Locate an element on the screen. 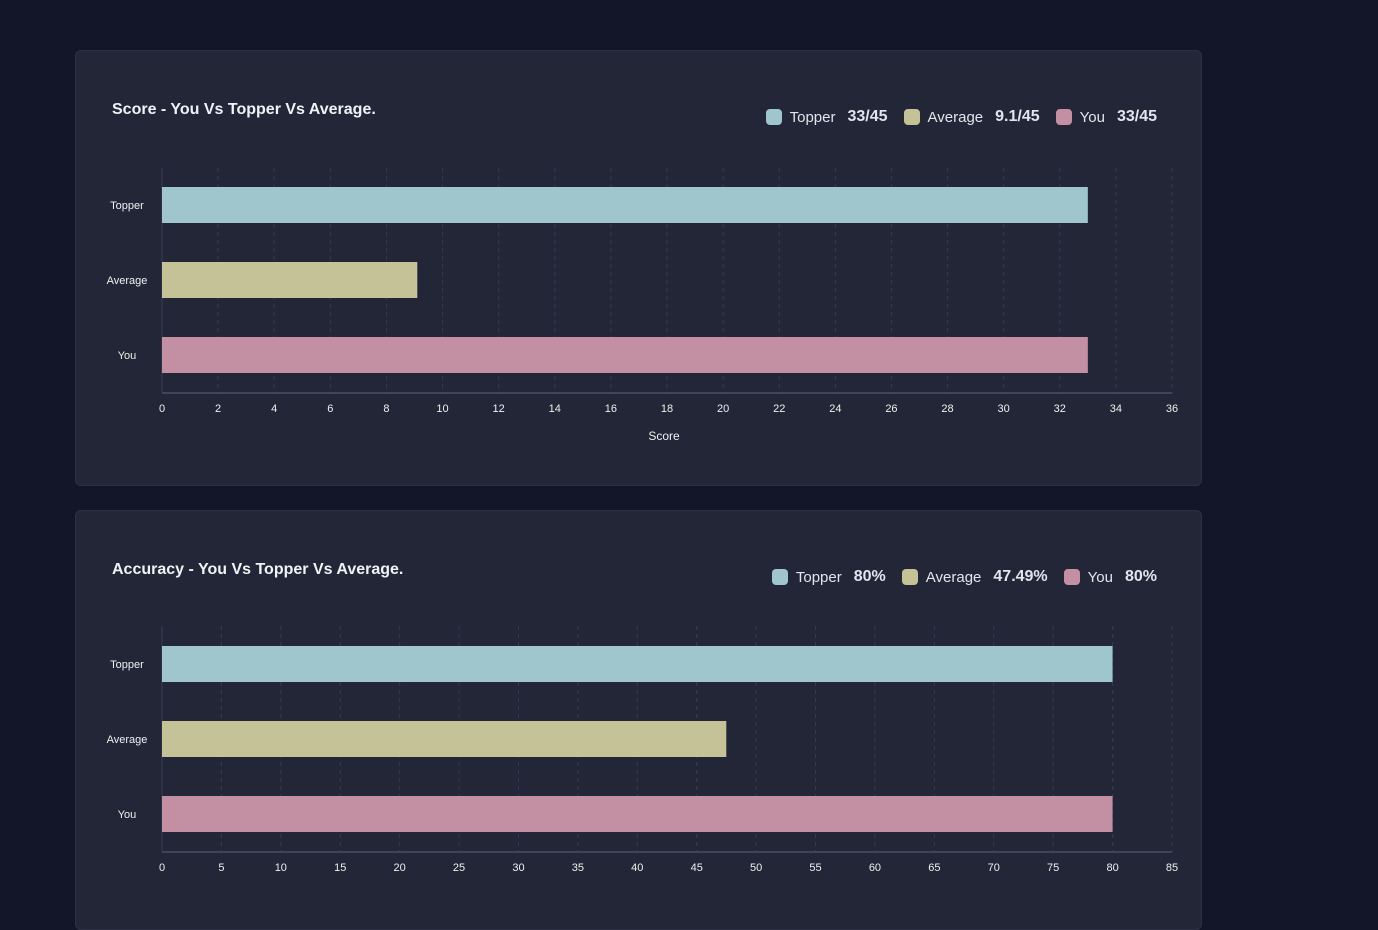 The image size is (1378, 930). x-tick-label: 25 is located at coordinates (459, 868).